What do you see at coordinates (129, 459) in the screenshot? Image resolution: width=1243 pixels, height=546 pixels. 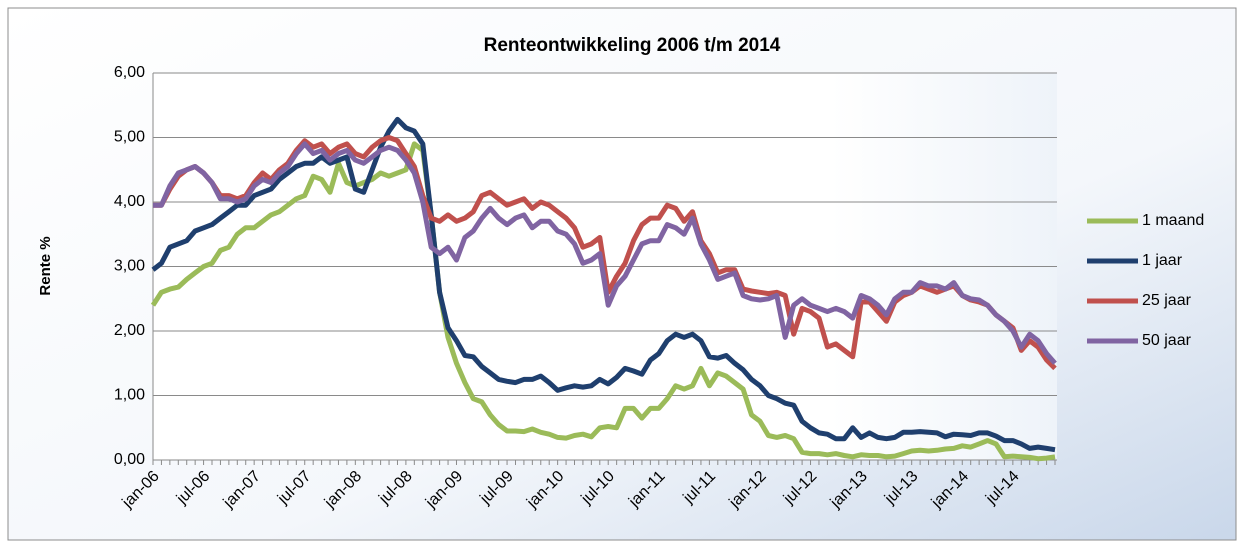 I see `y-tick-label: 0,00` at bounding box center [129, 459].